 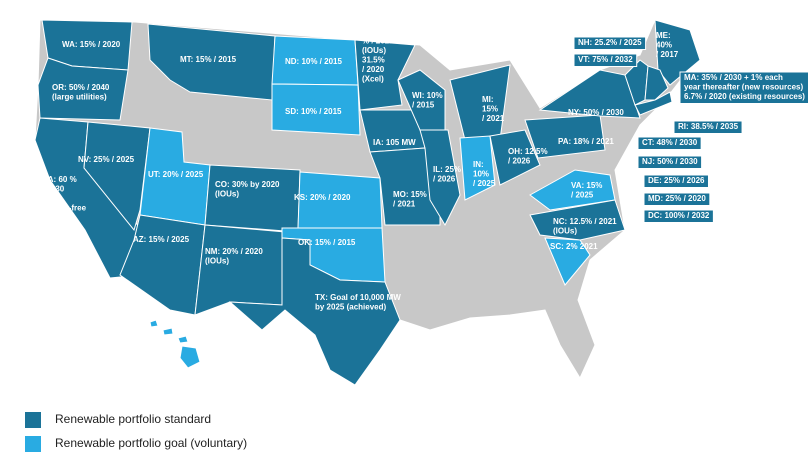 I want to click on legend-label: Renewable portfolio goal (voluntary), so click(x=151, y=443).